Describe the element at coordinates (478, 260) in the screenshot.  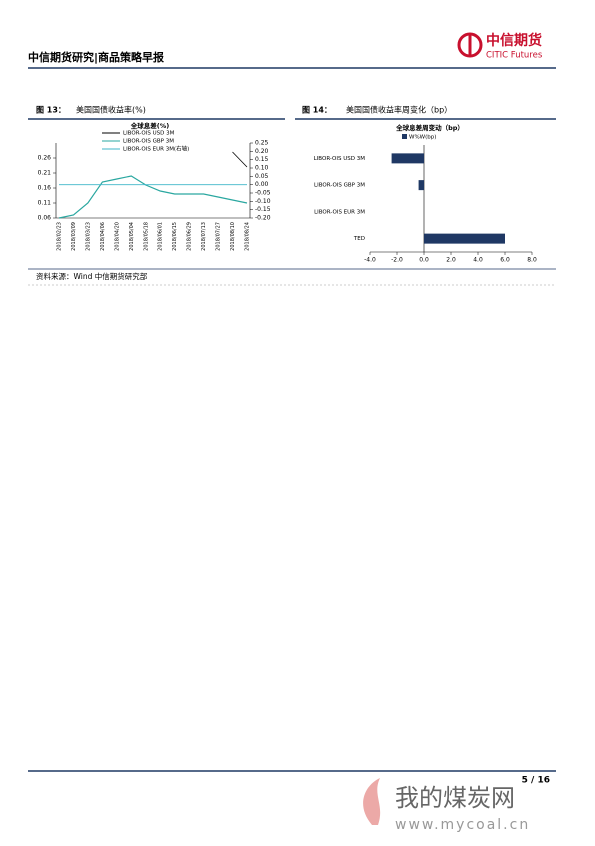
I see `x-tick-label: 4.0` at that location.